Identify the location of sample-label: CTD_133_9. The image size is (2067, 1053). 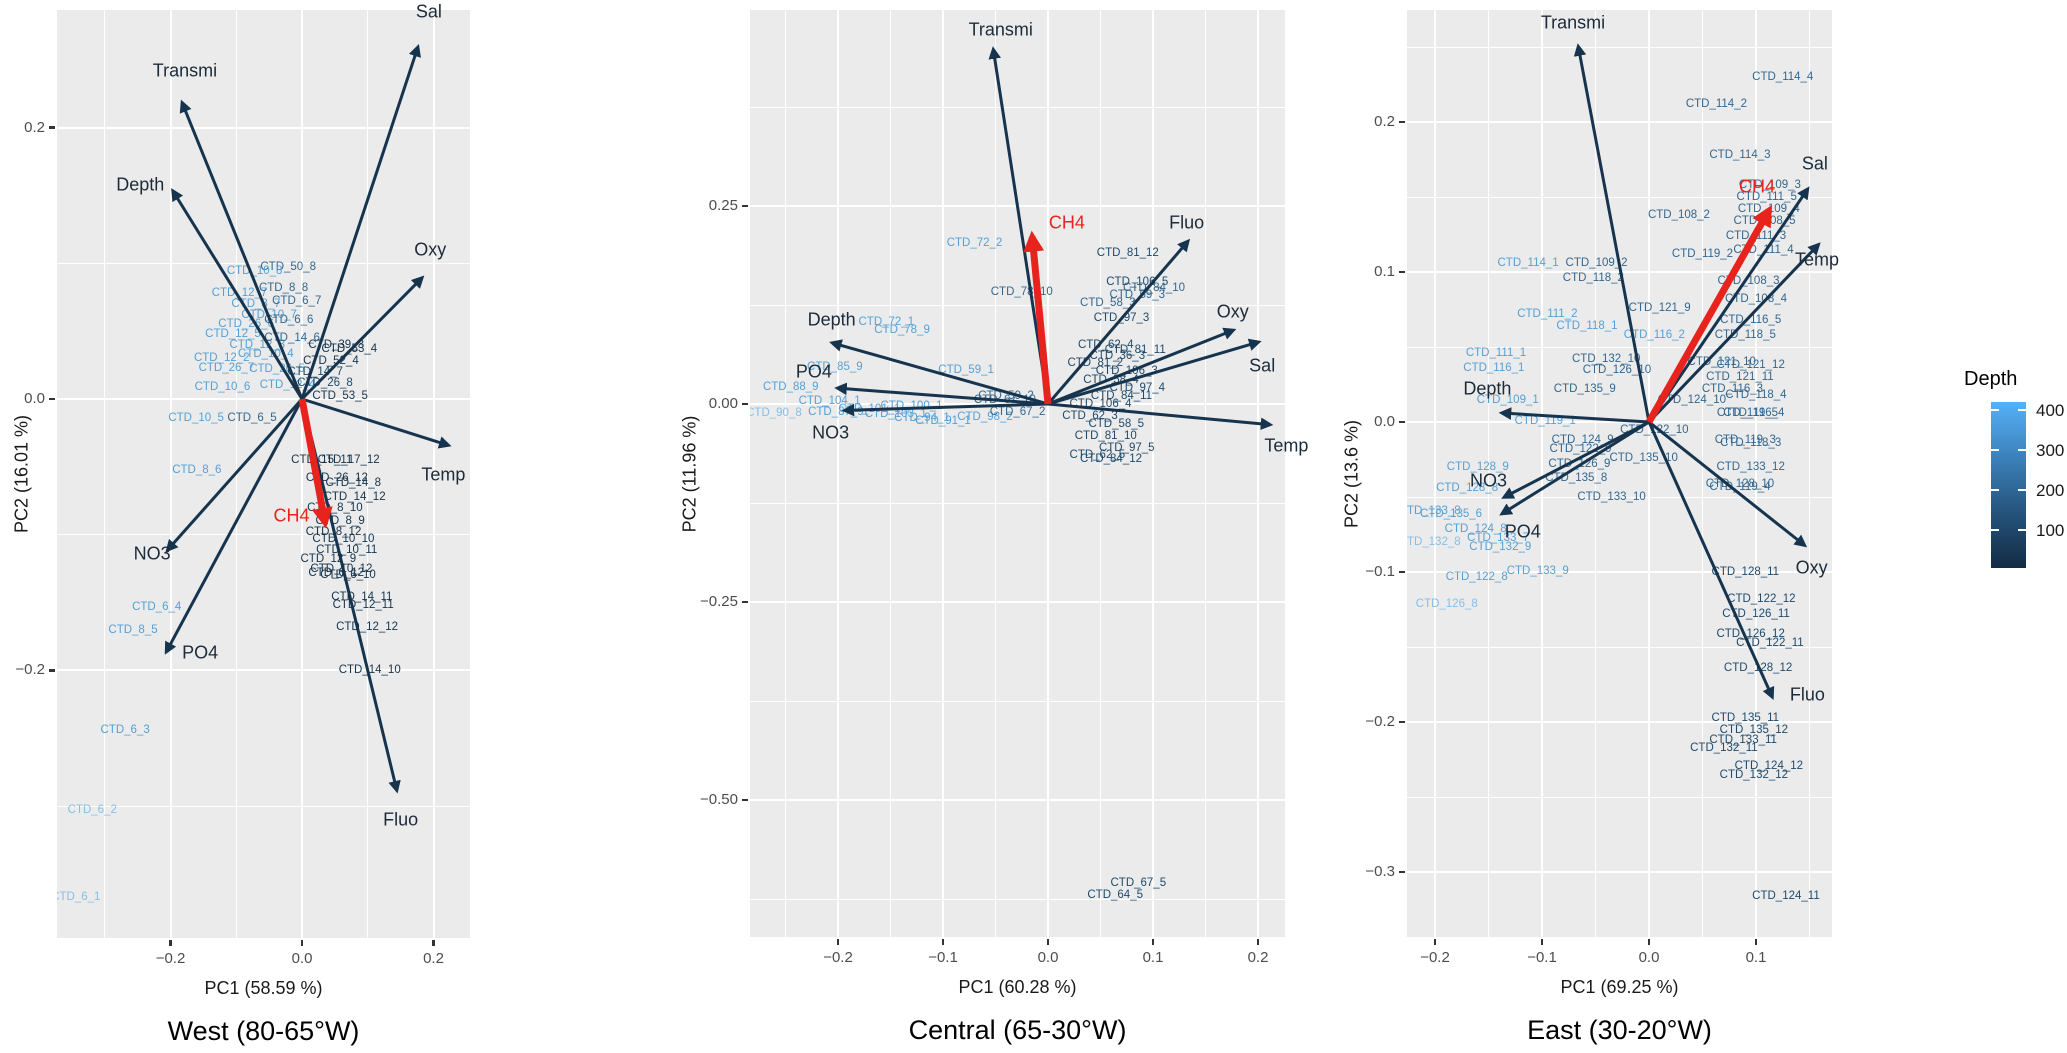
(1537, 570).